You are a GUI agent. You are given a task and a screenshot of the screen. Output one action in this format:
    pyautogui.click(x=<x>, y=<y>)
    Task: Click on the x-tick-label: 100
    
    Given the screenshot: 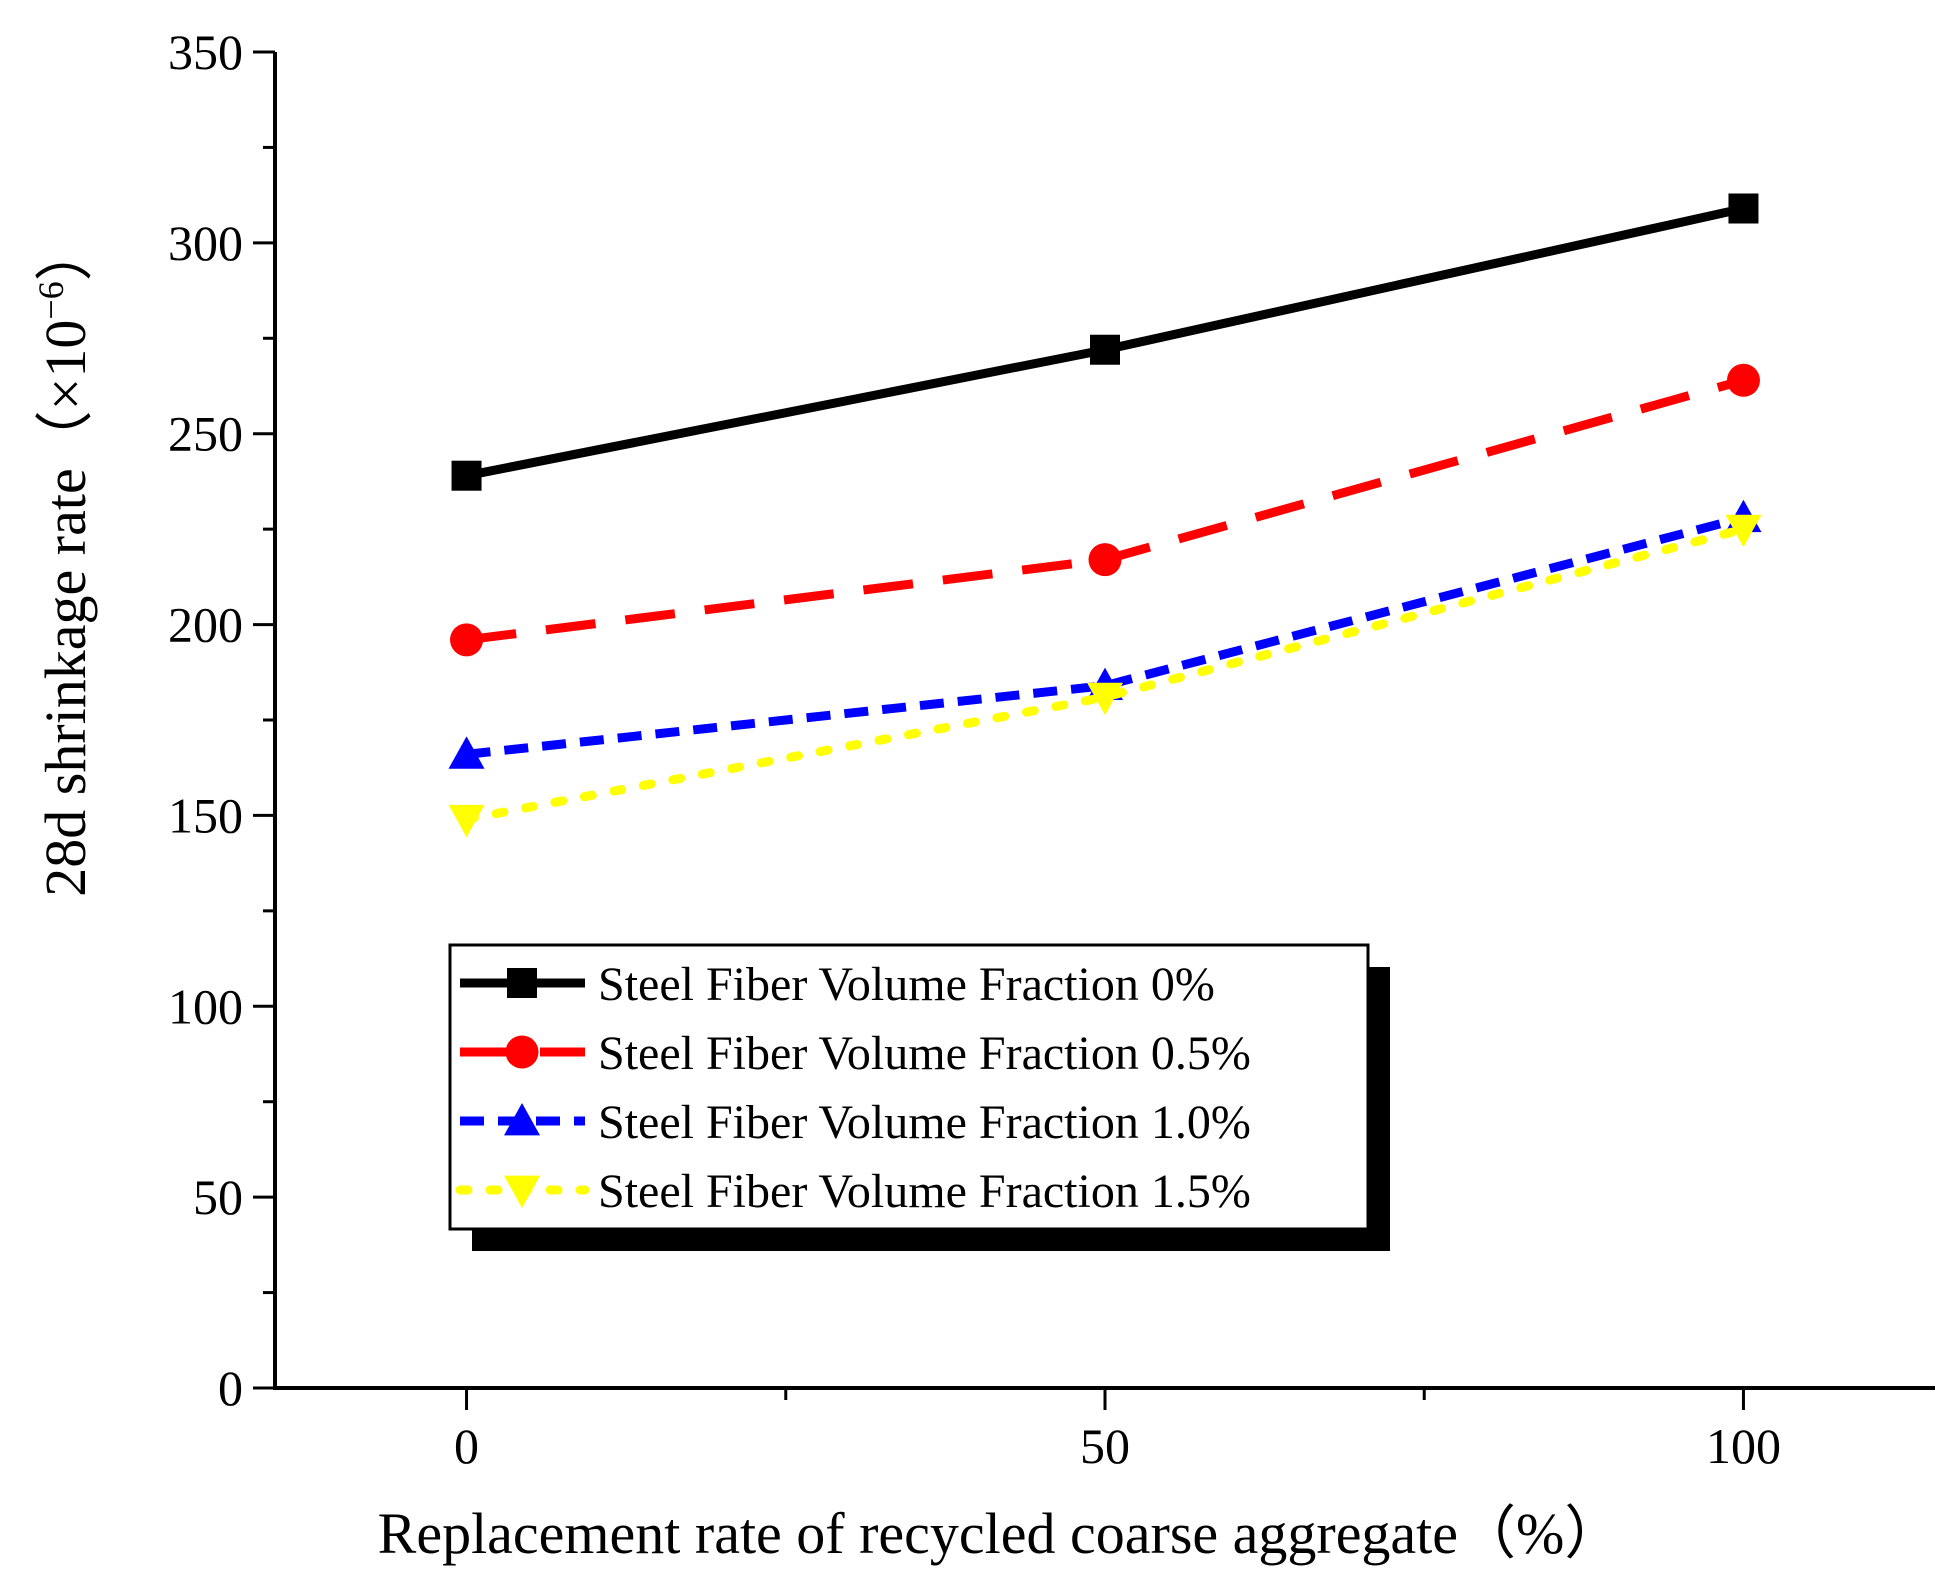 What is the action you would take?
    pyautogui.click(x=1743, y=1446)
    